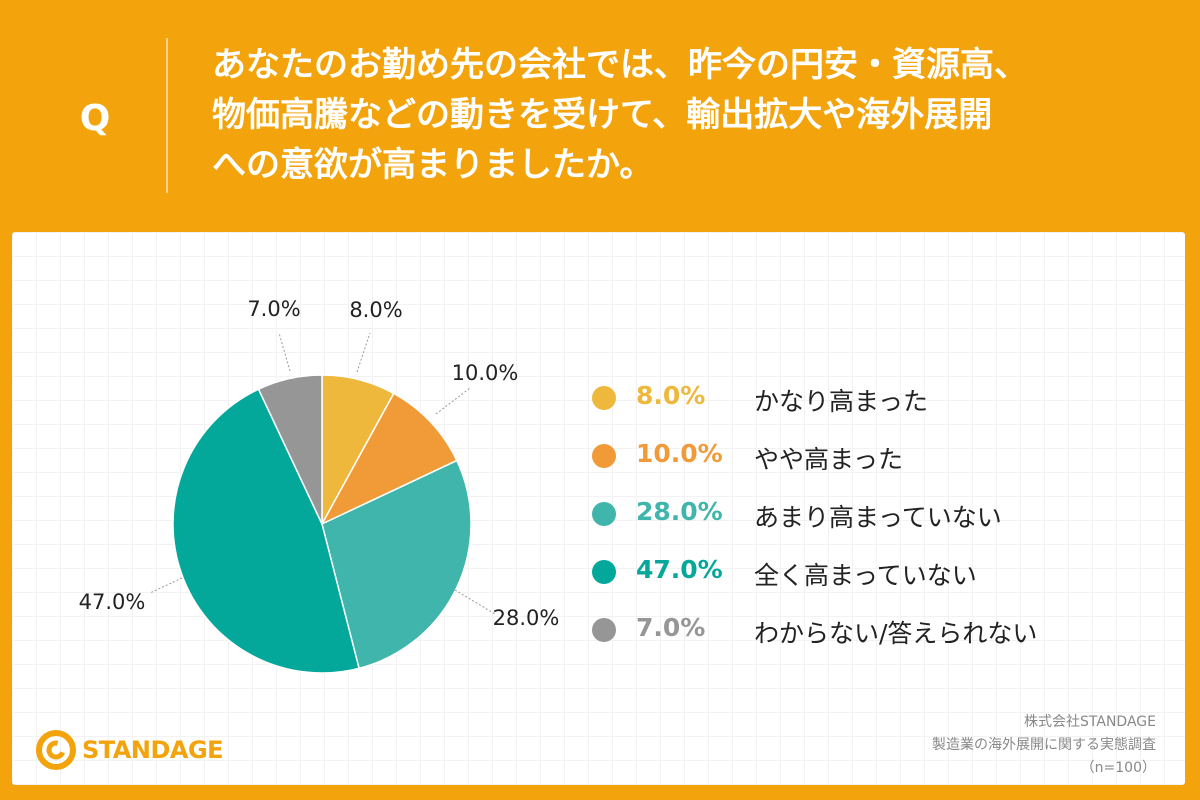  Describe the element at coordinates (95, 118) in the screenshot. I see `question-mark: Q` at that location.